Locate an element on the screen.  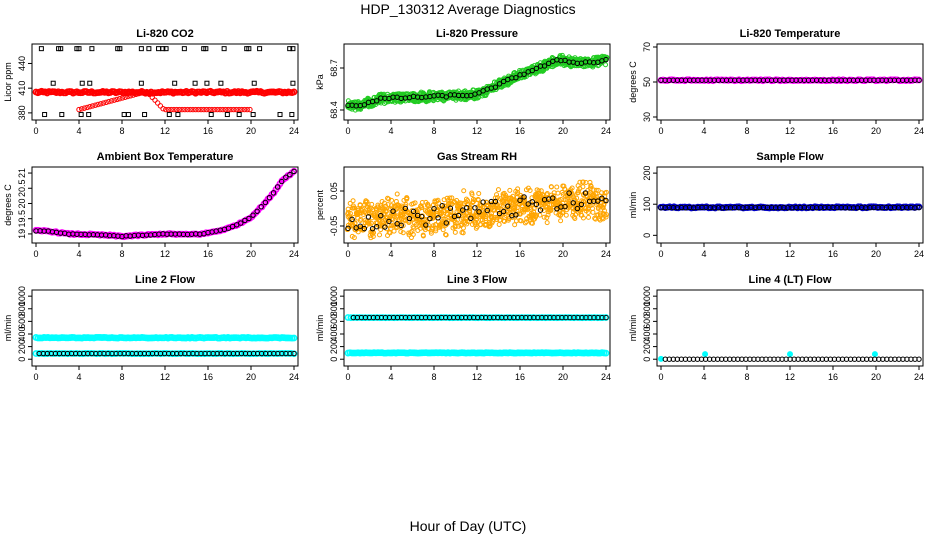
chart-title: Ambient Box Temperature is located at coordinates (165, 157).